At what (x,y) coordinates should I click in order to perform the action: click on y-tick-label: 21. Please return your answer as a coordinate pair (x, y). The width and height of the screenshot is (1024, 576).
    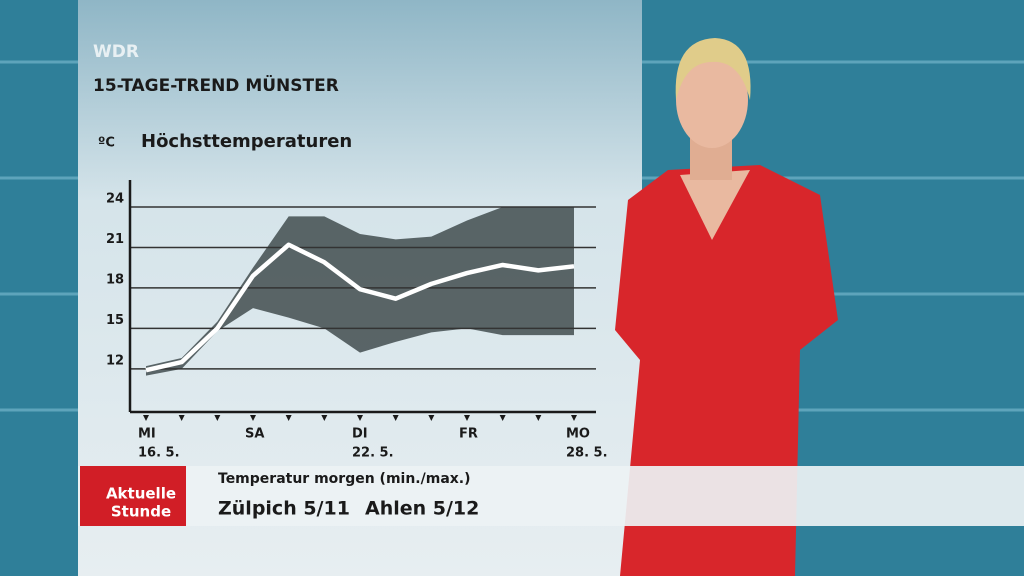
    Looking at the image, I should click on (115, 239).